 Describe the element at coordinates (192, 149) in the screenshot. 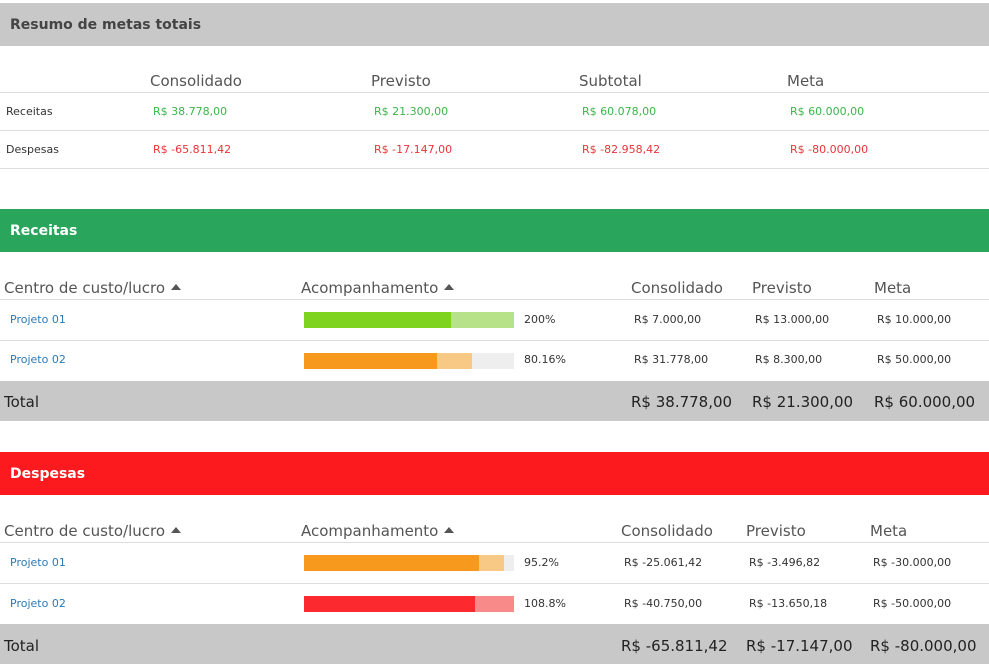

I see `summary-value: R$ -65.811,42` at that location.